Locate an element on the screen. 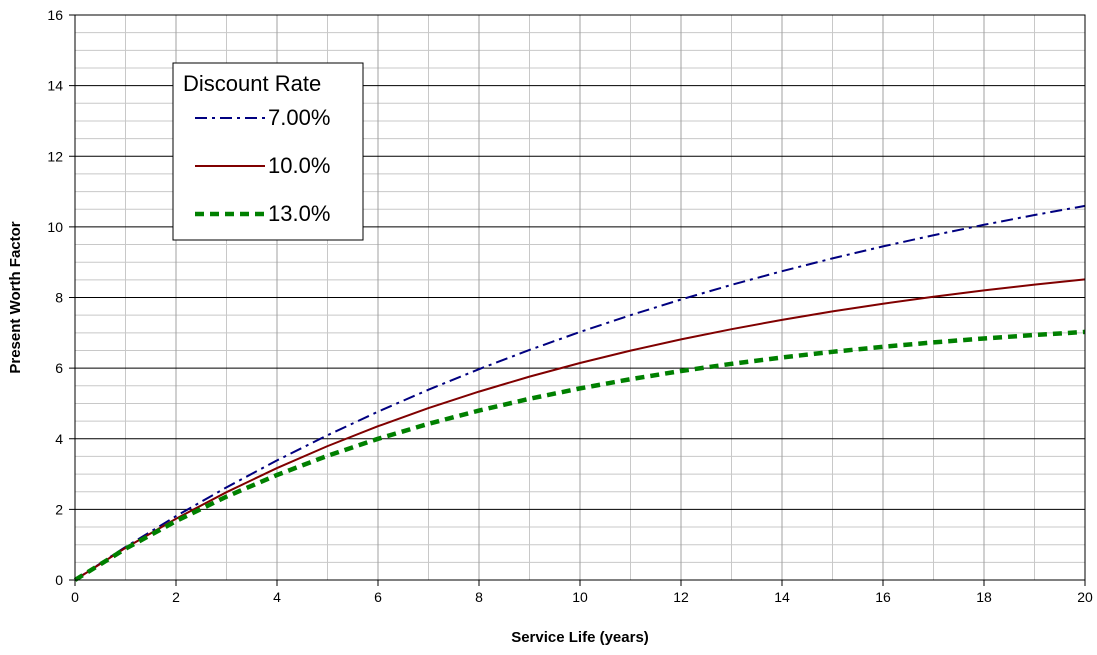 The width and height of the screenshot is (1097, 655). legend-box is located at coordinates (268, 151).